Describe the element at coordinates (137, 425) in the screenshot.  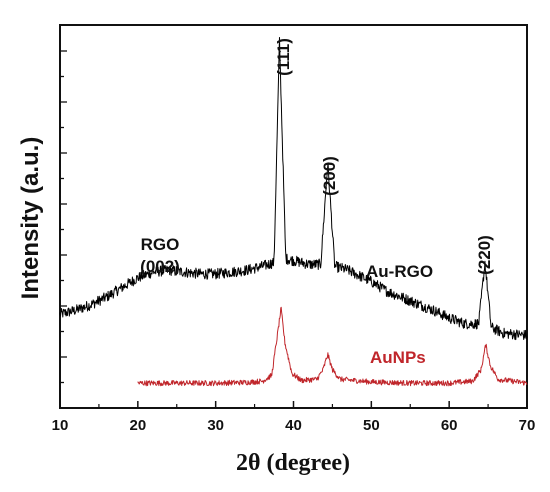
I see `x-tick-label: 20` at that location.